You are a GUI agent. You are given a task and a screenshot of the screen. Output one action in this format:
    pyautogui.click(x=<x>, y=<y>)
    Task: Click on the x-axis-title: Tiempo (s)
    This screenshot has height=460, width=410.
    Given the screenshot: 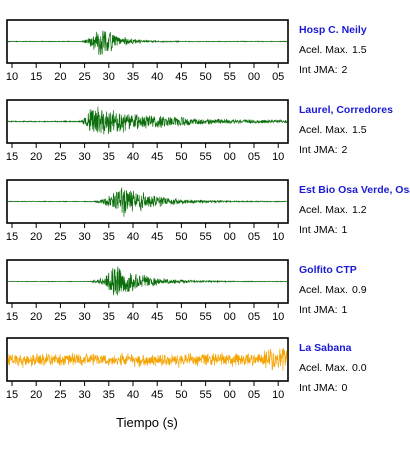 What is the action you would take?
    pyautogui.click(x=147, y=422)
    